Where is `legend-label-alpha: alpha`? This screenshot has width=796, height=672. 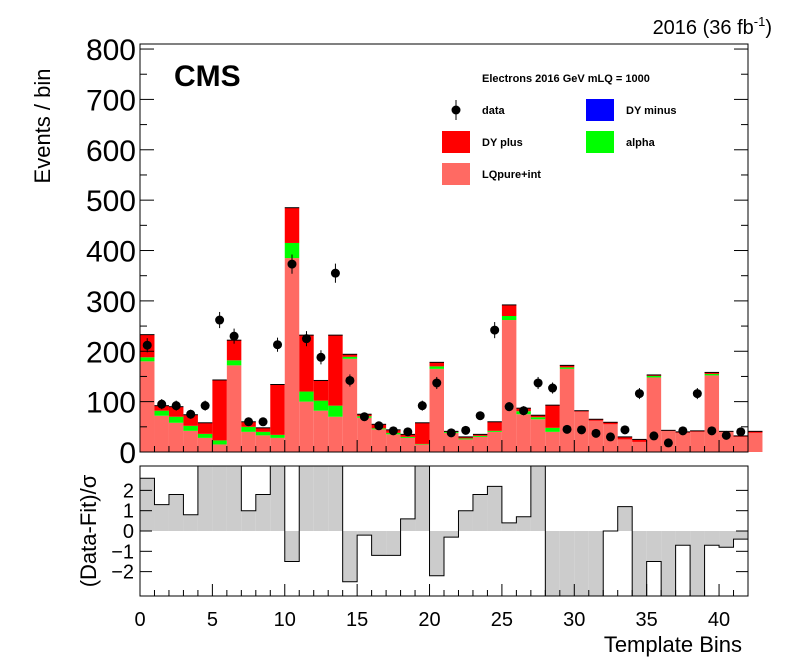 legend-label-alpha: alpha is located at coordinates (641, 143).